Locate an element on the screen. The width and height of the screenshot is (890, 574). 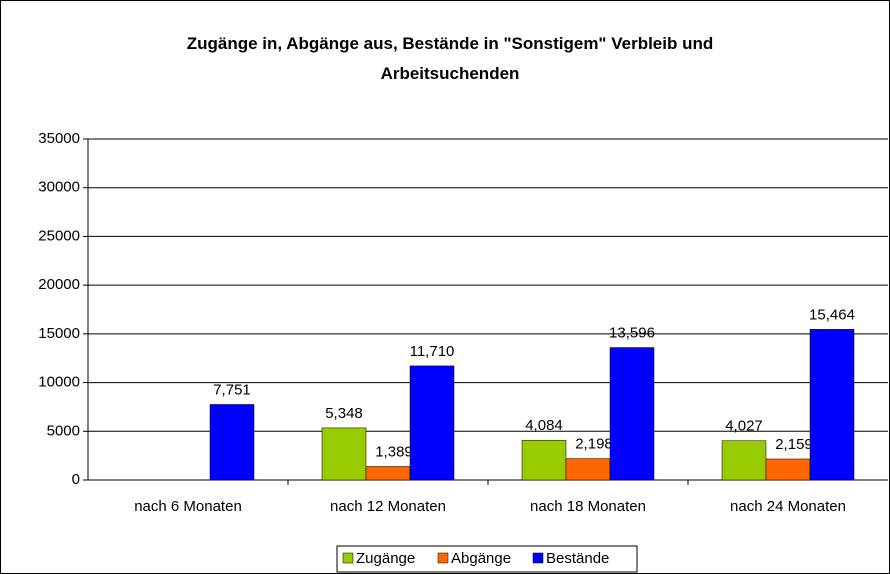
value-label: 2,198 is located at coordinates (594, 444).